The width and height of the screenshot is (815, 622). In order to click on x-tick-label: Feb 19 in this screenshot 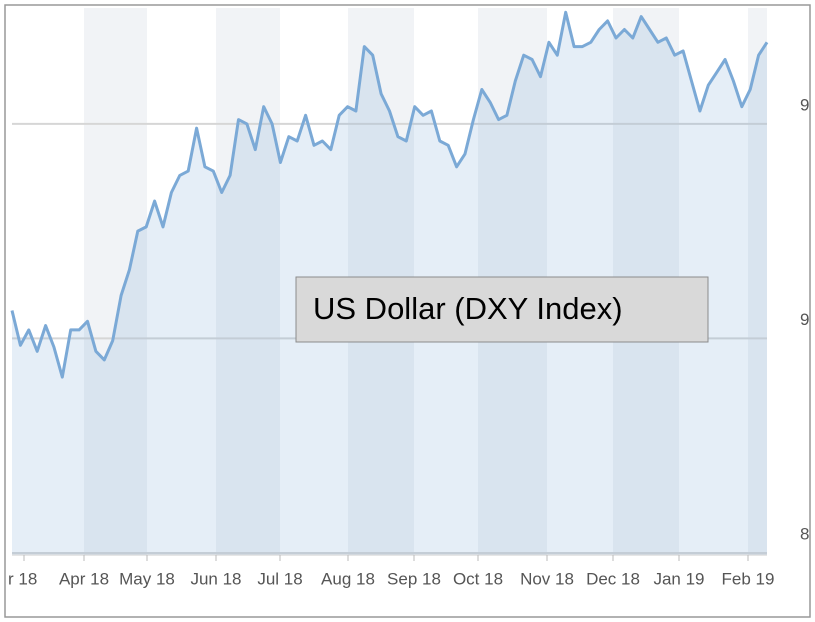, I will do `click(748, 578)`.